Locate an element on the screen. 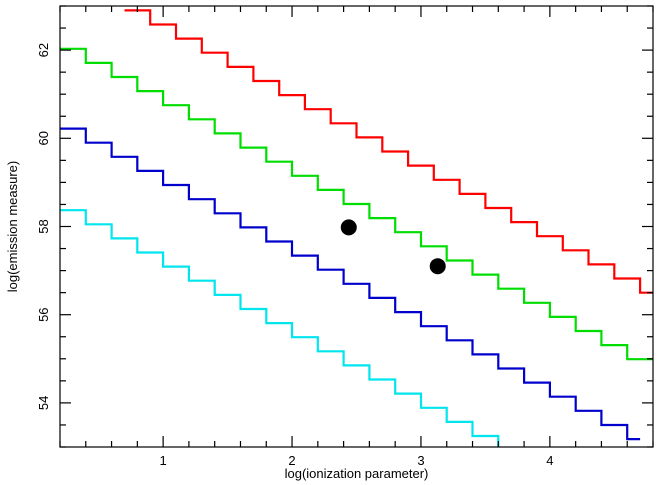  y-tick-label: 58 is located at coordinates (43, 226).